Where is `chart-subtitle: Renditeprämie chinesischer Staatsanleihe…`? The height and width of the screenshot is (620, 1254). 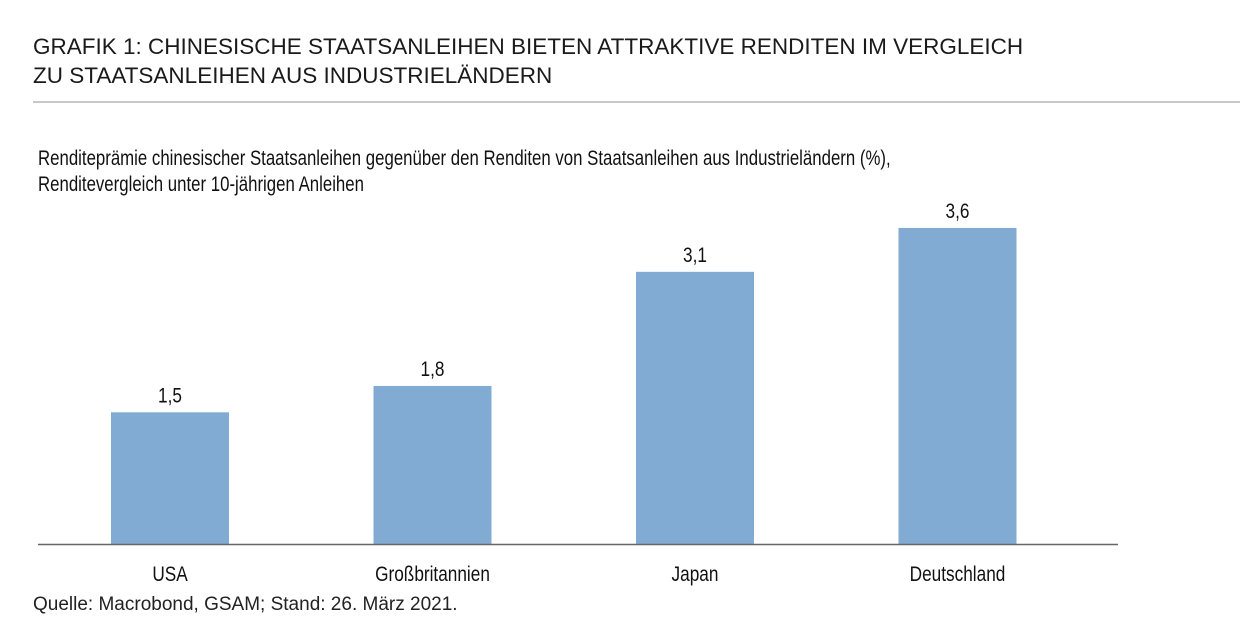 chart-subtitle: Renditeprämie chinesischer Staatsanleihe… is located at coordinates (464, 172).